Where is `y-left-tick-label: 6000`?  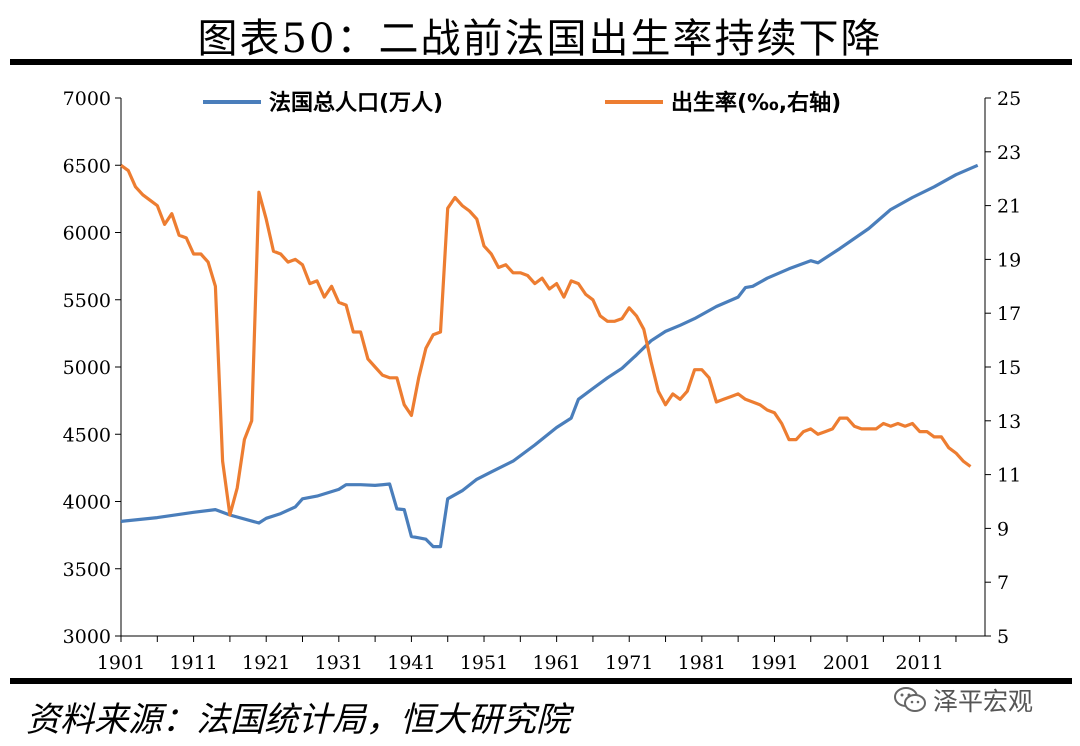
y-left-tick-label: 6000 is located at coordinates (87, 234).